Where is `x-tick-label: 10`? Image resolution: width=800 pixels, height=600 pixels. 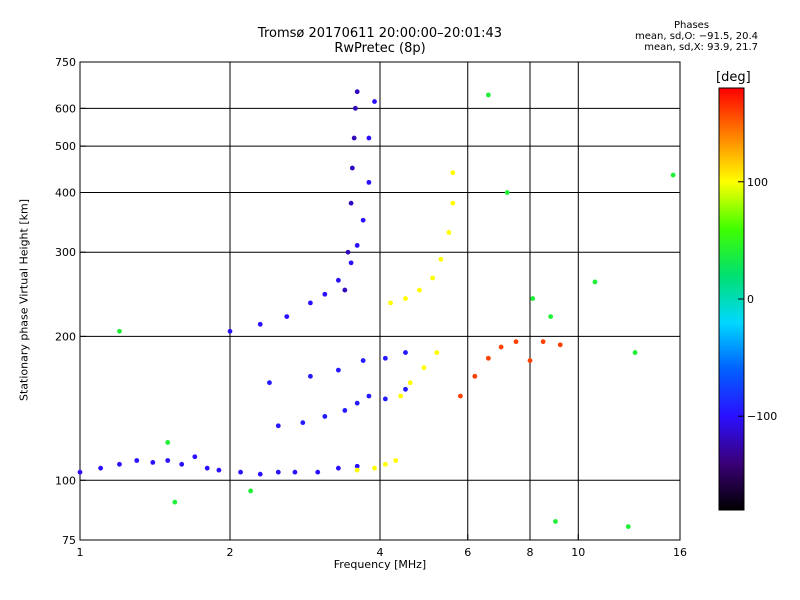 x-tick-label: 10 is located at coordinates (578, 552).